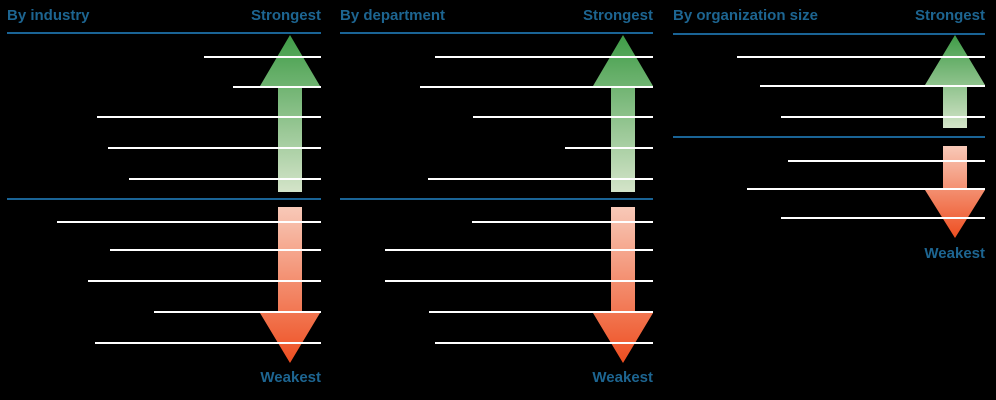 The width and height of the screenshot is (996, 400). I want to click on panel-title: By organization size, so click(746, 15).